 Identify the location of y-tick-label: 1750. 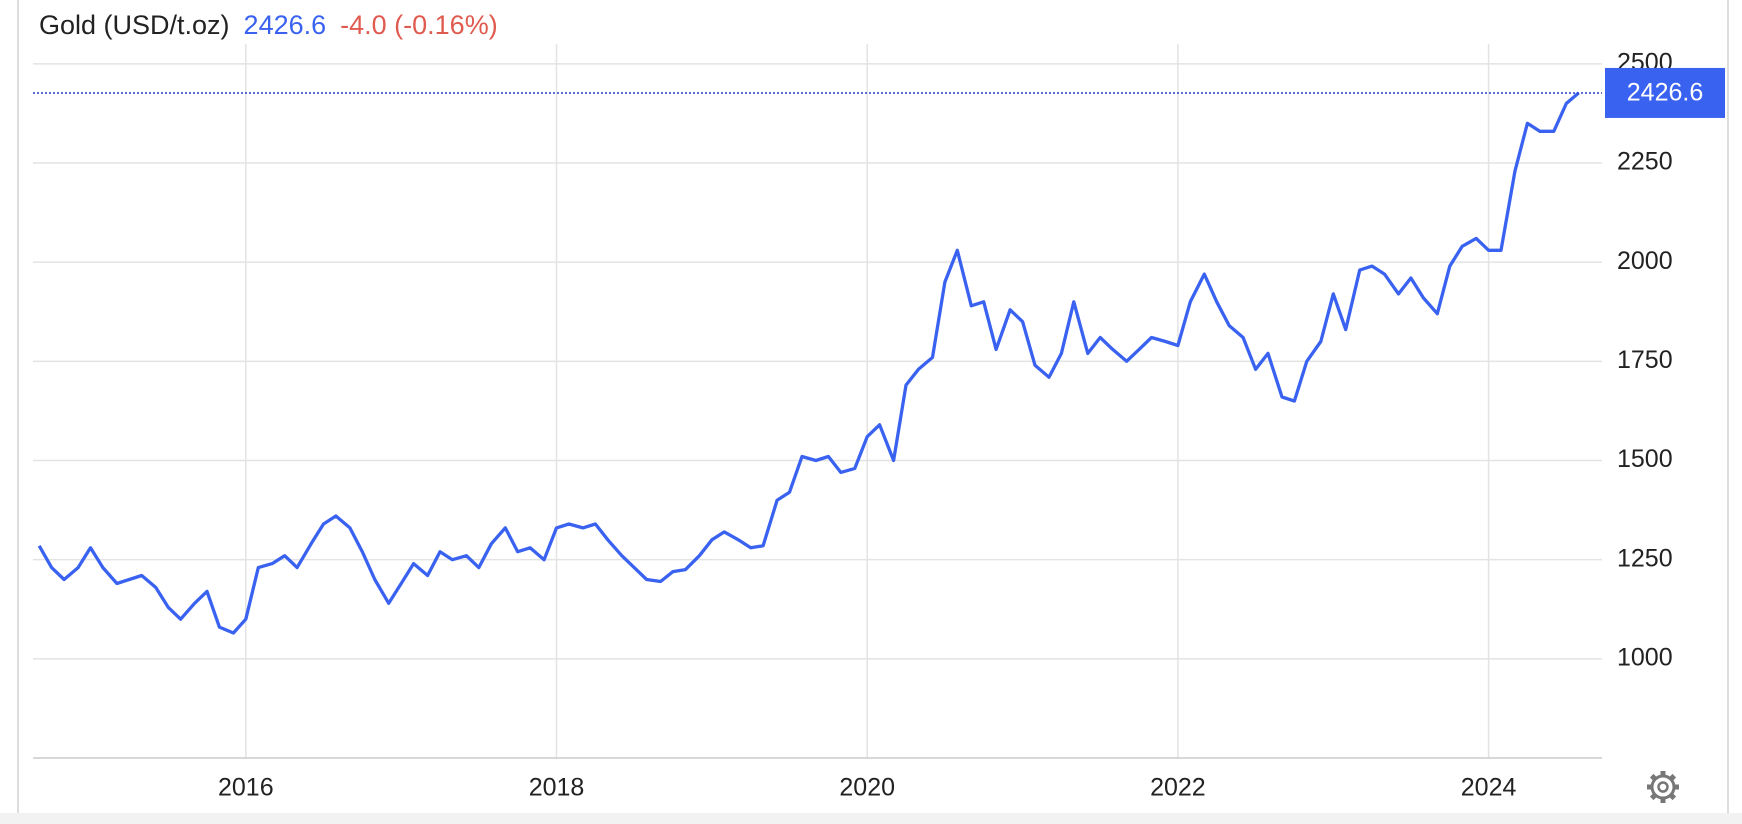
(1645, 360).